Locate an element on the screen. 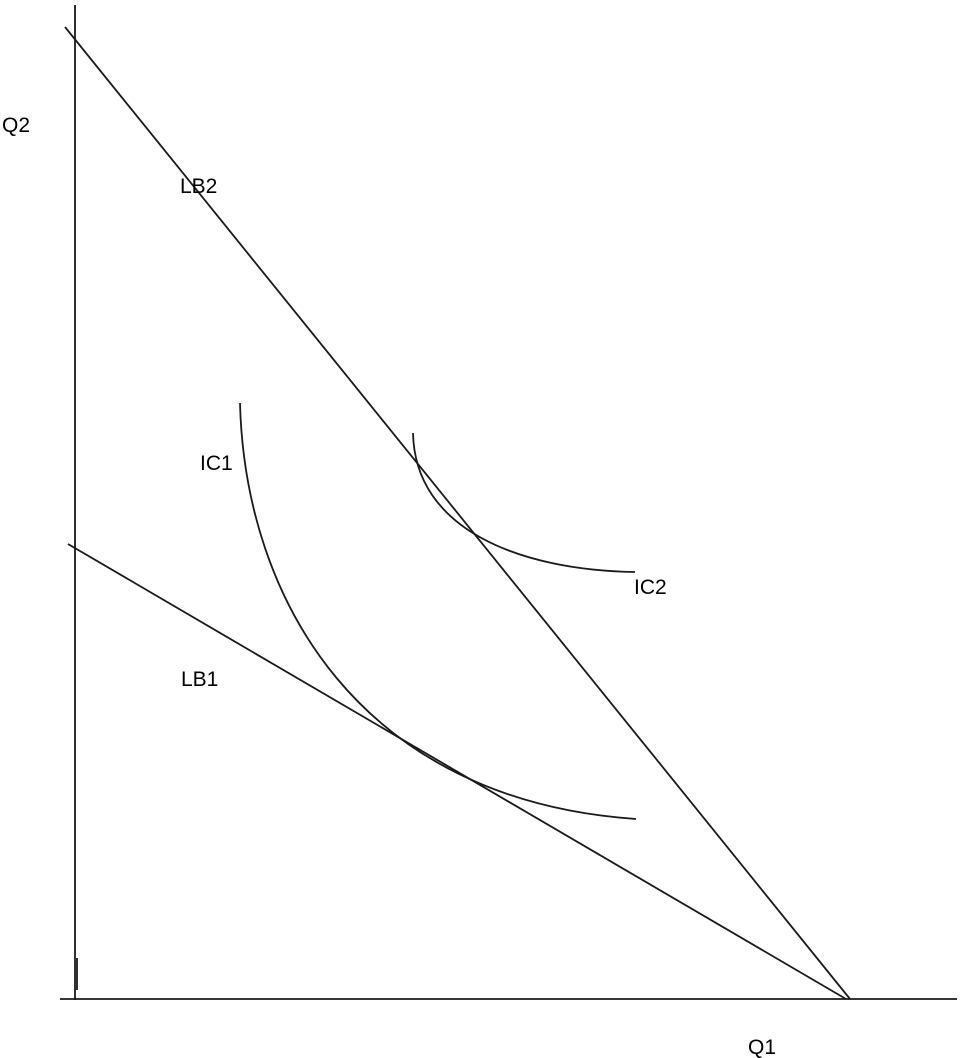 The height and width of the screenshot is (1058, 960). budget-line-1-label: LB1 is located at coordinates (199, 679).